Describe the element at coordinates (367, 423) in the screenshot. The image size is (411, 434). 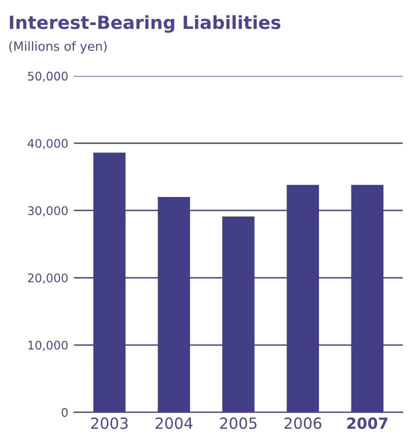
I see `x-tick-label: 2007` at that location.